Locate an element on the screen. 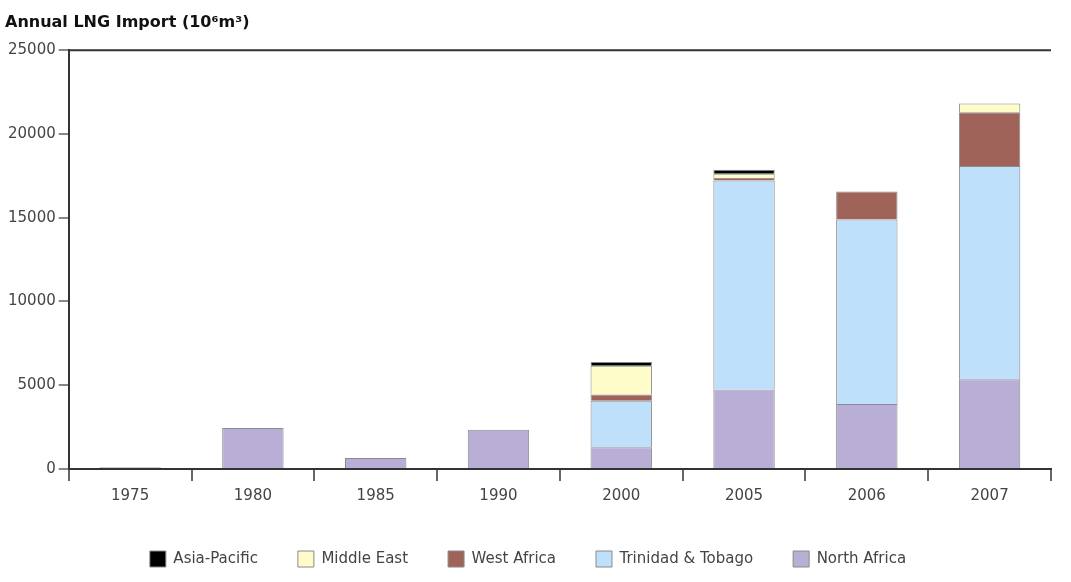  x-tick-label: 1975 is located at coordinates (130, 494).